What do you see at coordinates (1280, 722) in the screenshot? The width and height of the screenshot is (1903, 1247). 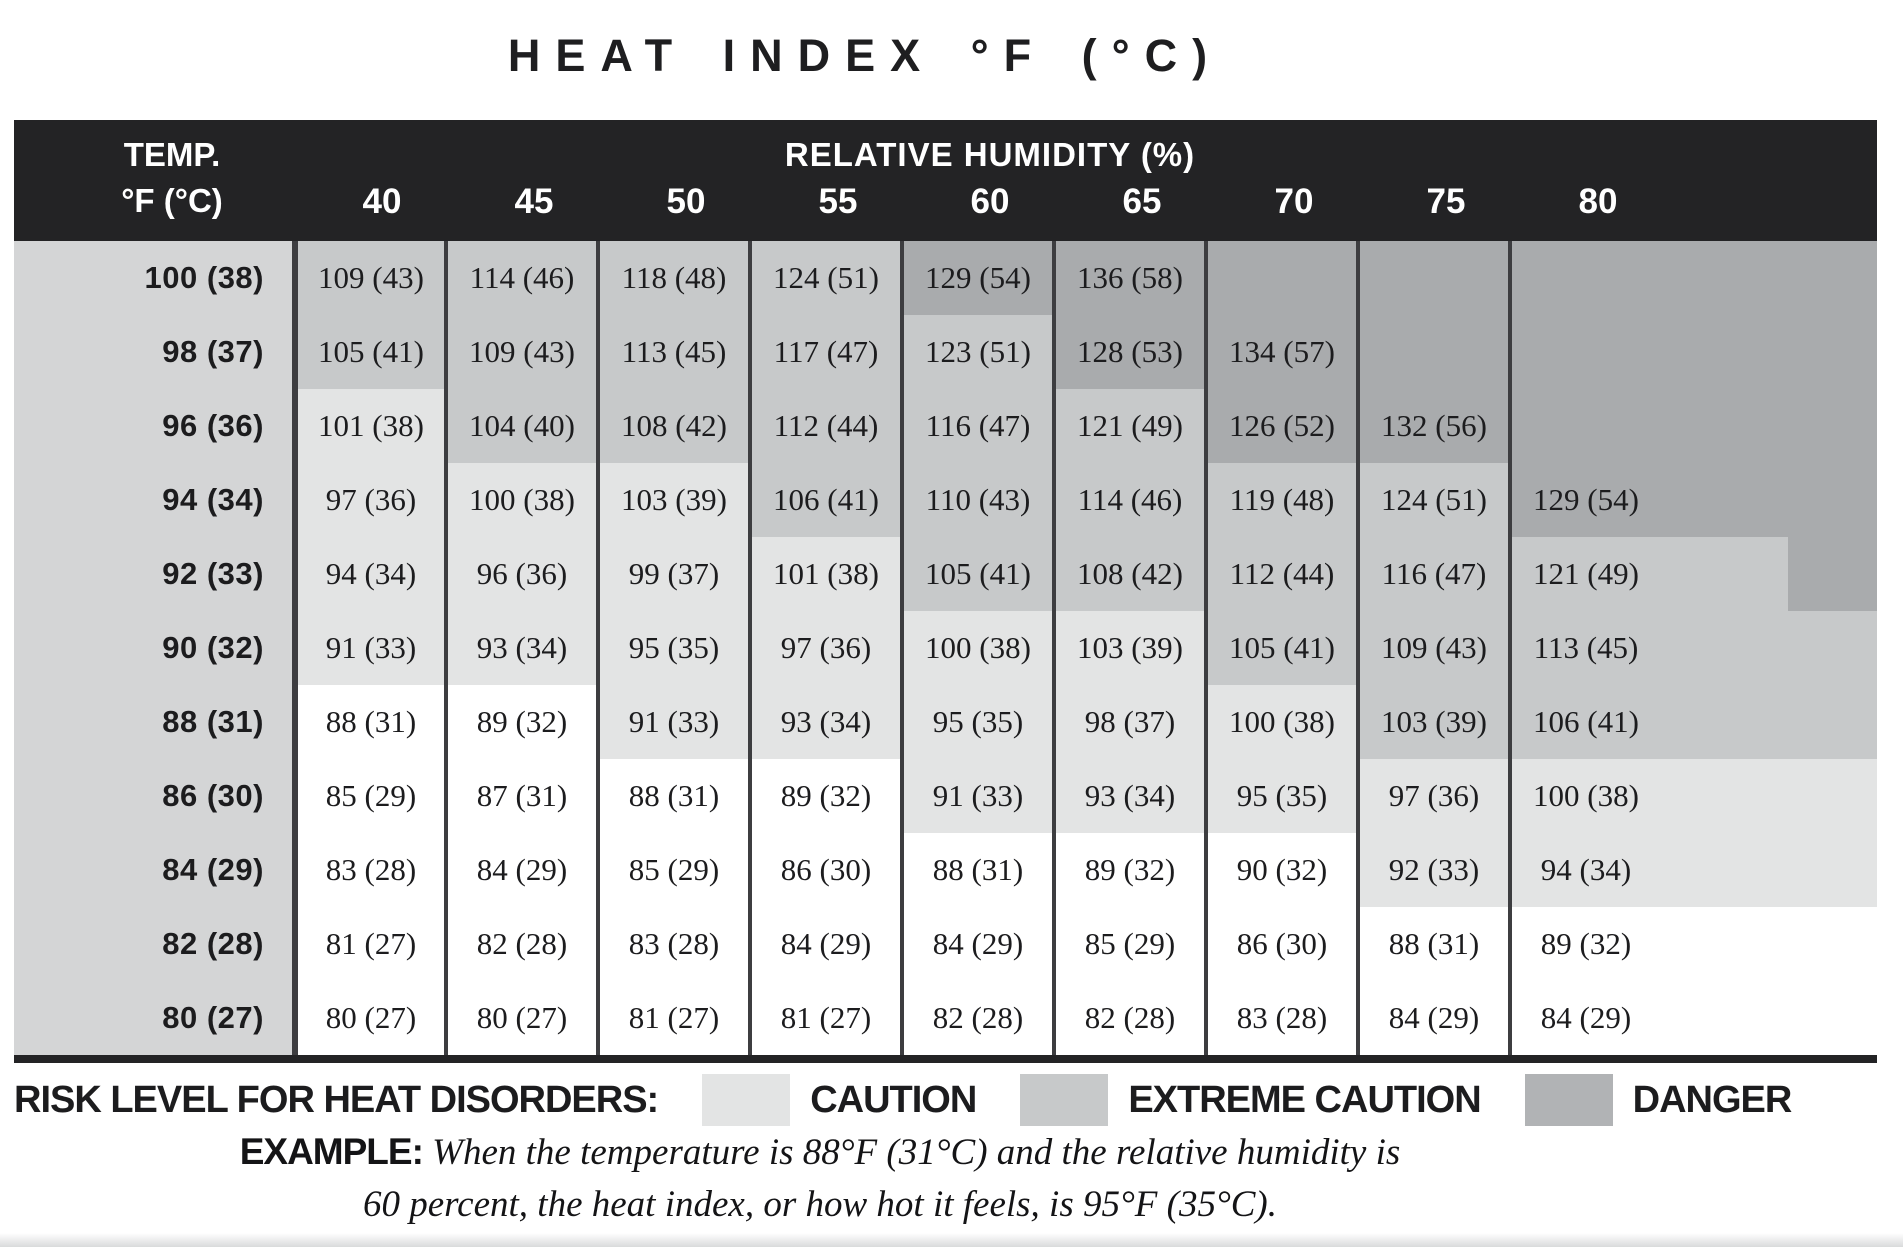 I see `heat-index-cell: 100 (38)` at bounding box center [1280, 722].